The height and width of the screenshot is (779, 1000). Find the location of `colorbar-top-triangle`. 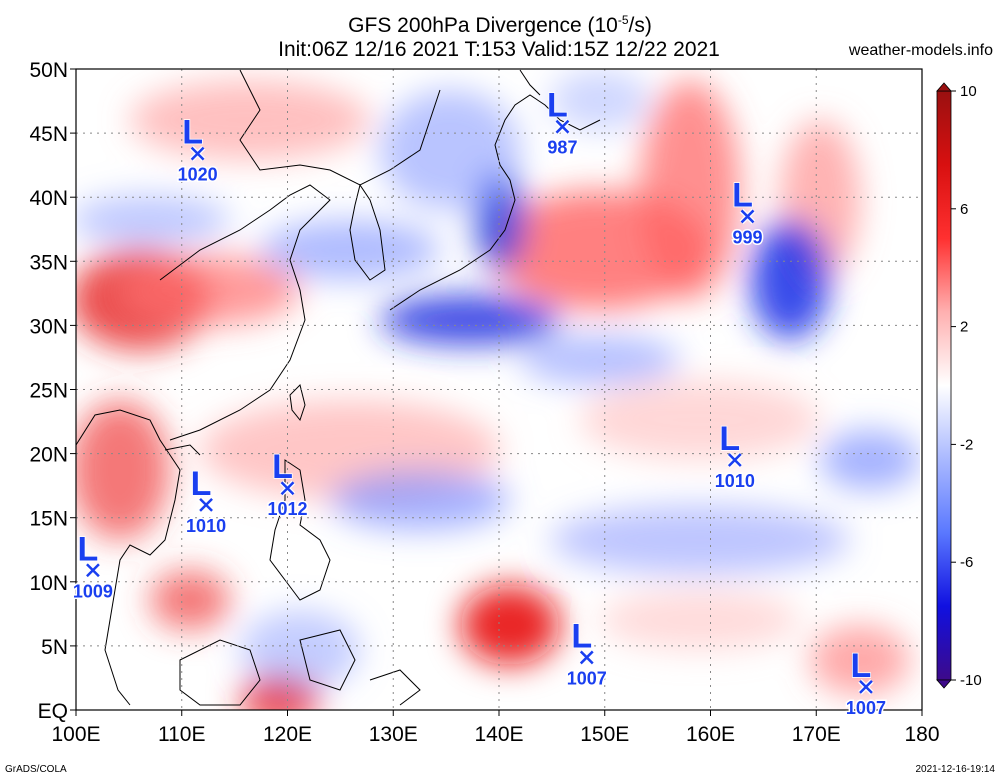

colorbar-top-triangle is located at coordinates (944, 87).